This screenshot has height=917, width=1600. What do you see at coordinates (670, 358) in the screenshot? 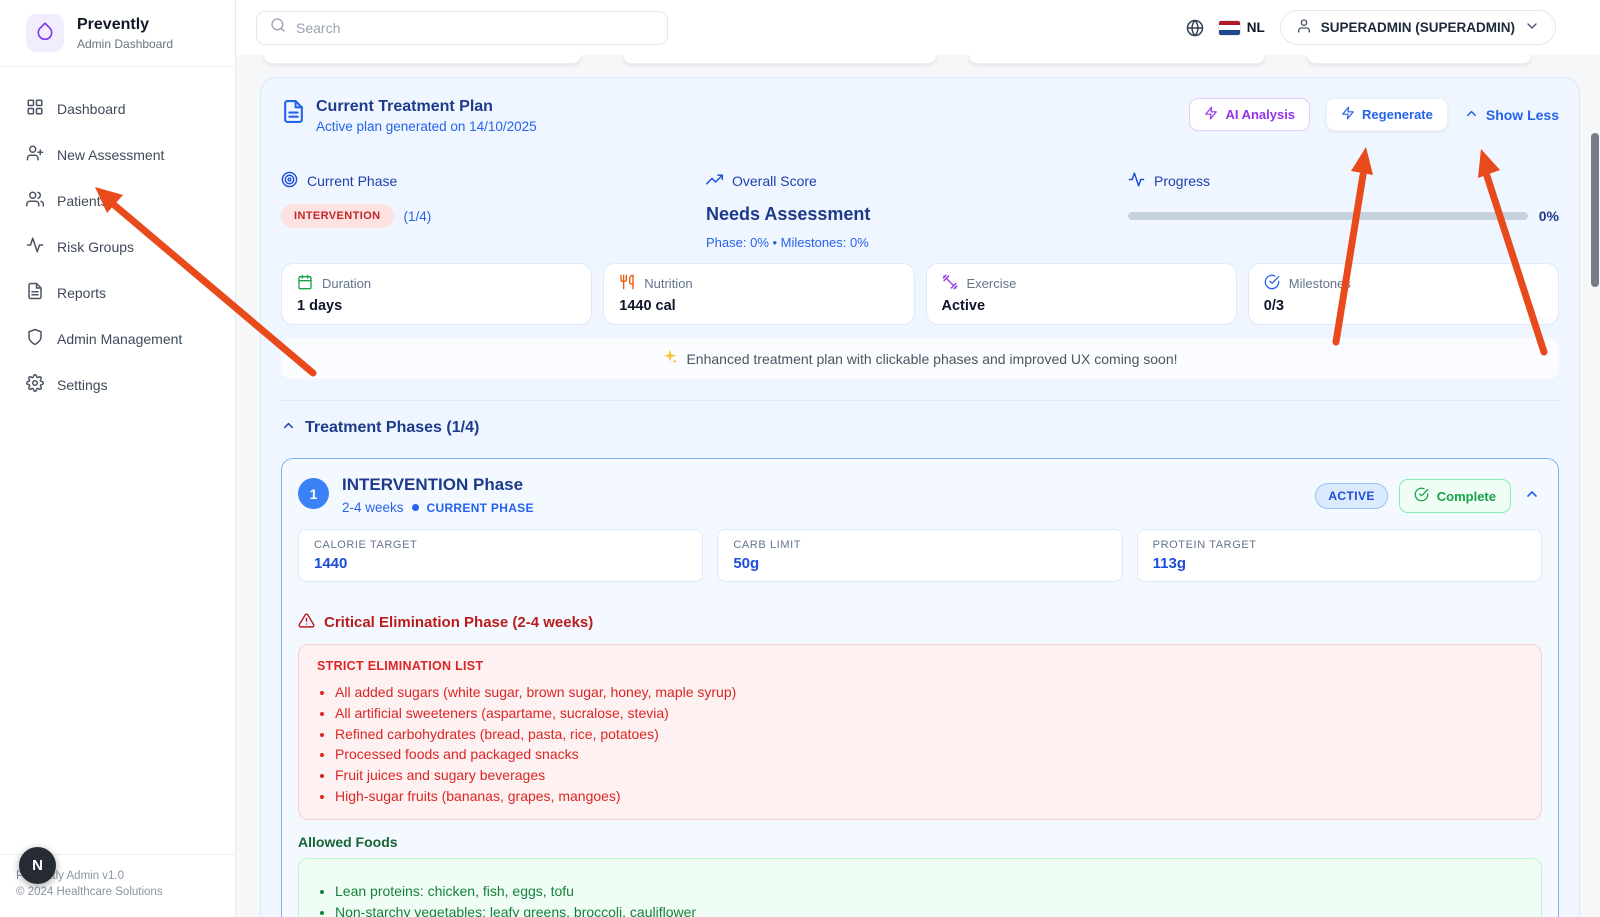
I see `sparkles-icon` at bounding box center [670, 358].